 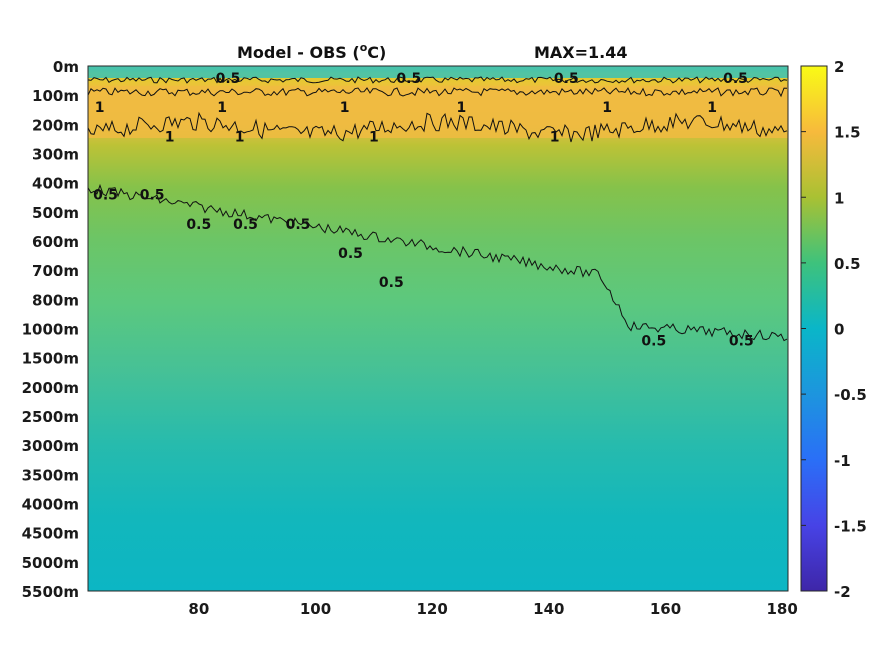 I want to click on y-tick-label: 3000m, so click(x=50, y=446).